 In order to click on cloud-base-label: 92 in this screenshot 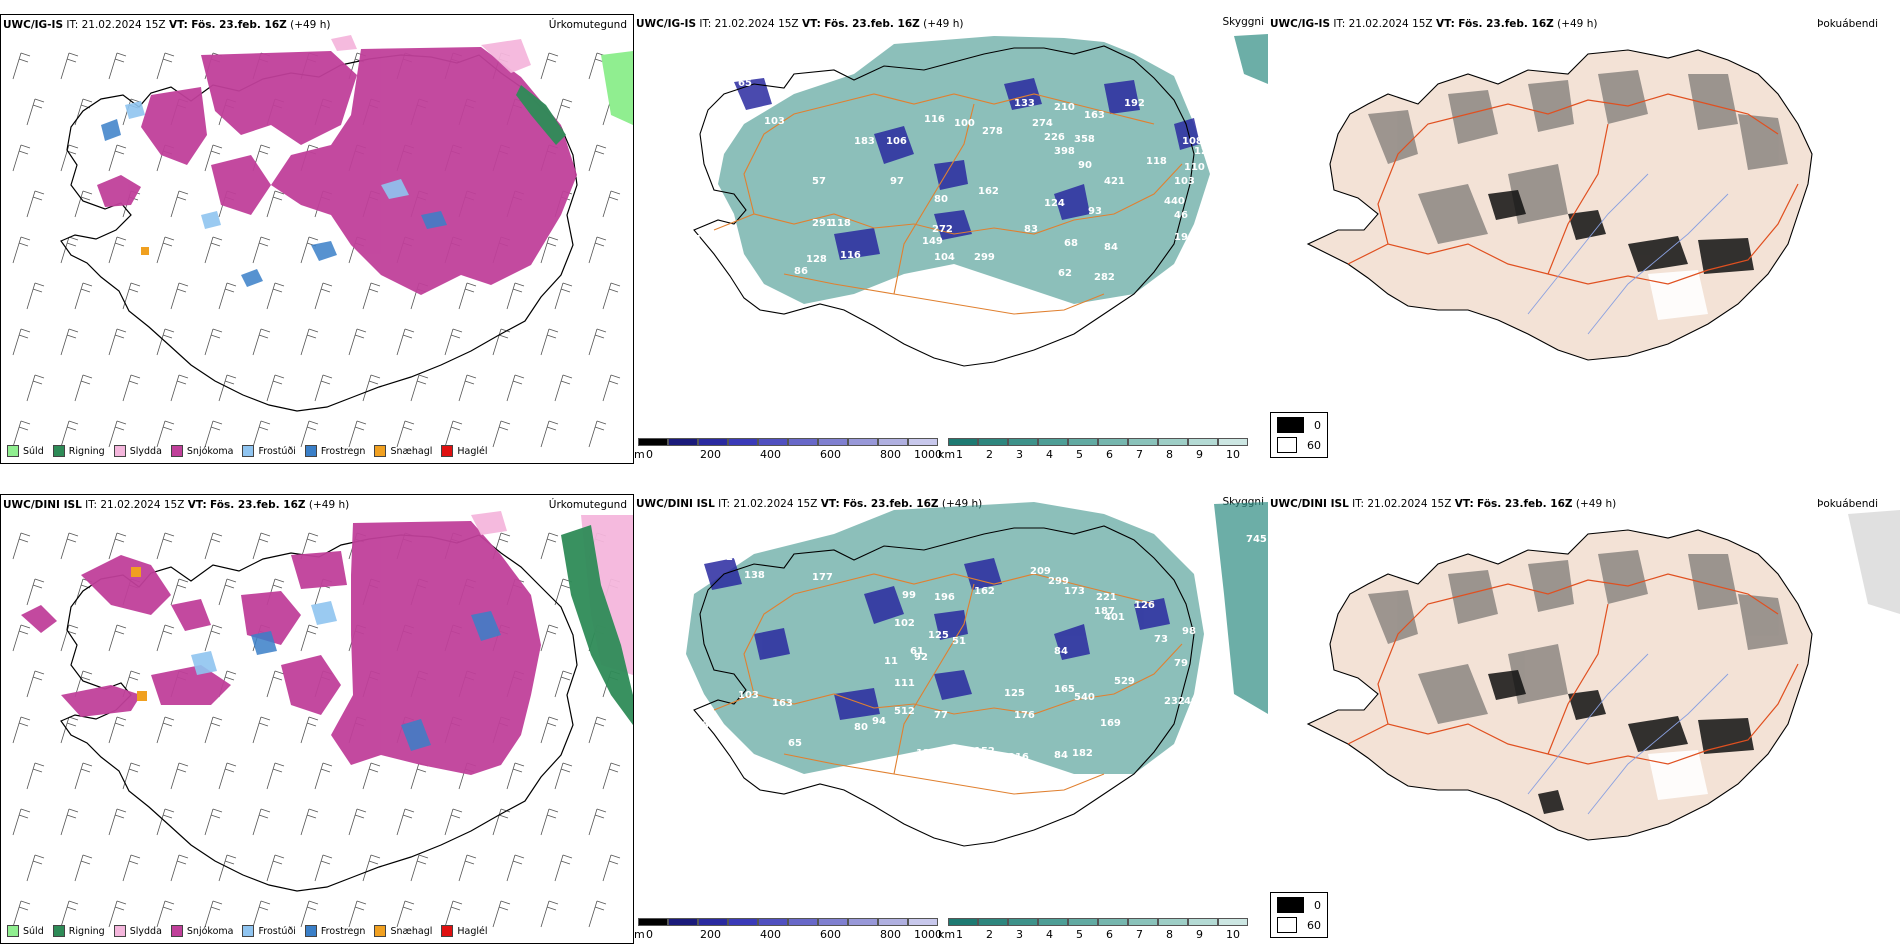, I will do `click(921, 657)`.